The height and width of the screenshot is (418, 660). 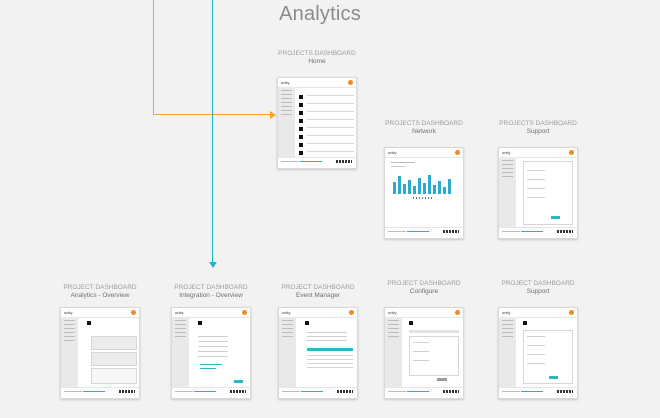 I want to click on node-support-top: PROJECTS DASHBOARD Support unity, so click(x=538, y=179).